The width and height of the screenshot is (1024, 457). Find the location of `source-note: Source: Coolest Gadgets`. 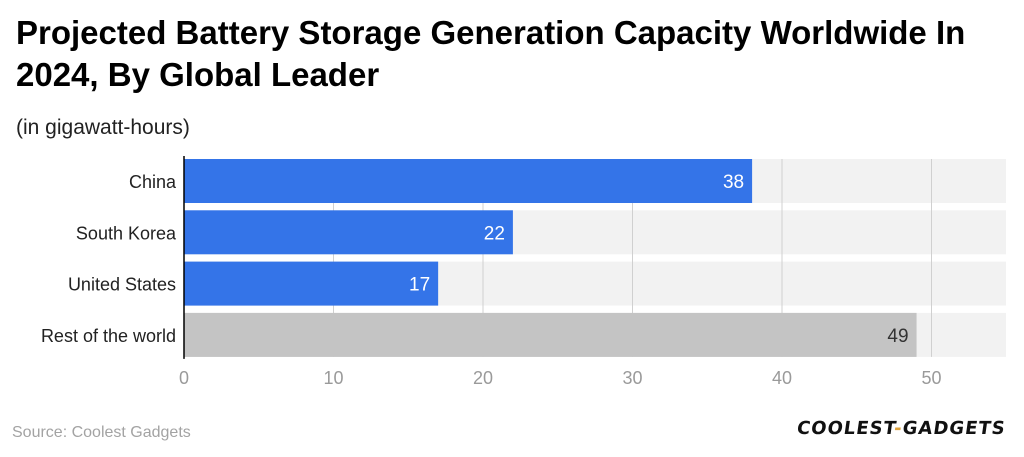

source-note: Source: Coolest Gadgets is located at coordinates (101, 432).